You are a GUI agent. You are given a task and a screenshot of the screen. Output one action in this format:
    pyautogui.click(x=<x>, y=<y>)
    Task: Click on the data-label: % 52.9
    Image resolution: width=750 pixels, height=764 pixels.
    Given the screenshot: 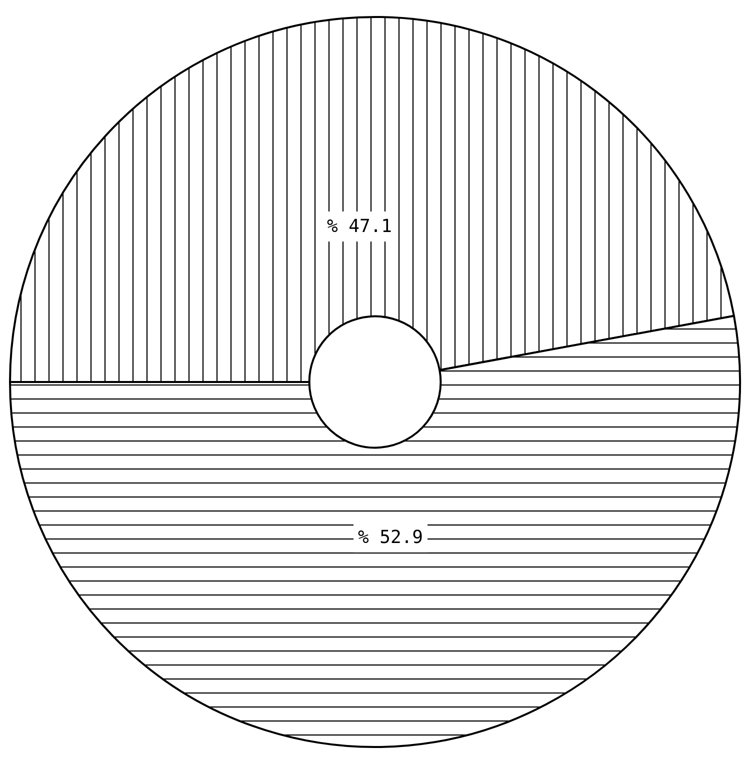 What is the action you would take?
    pyautogui.click(x=391, y=537)
    